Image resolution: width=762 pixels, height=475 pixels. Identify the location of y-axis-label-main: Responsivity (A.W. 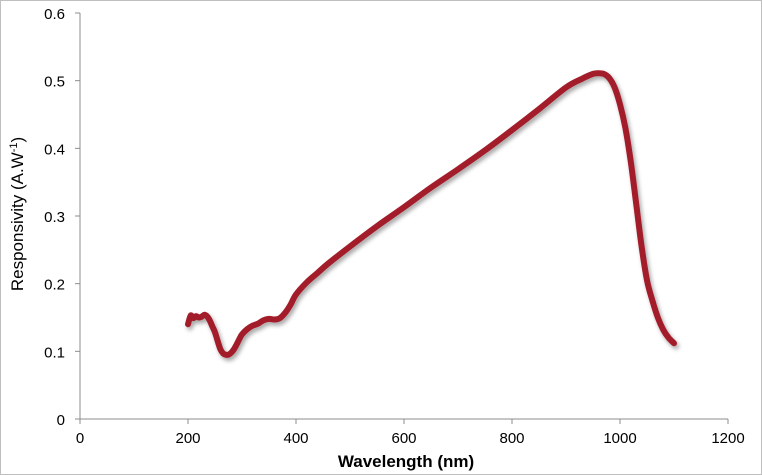
(17, 221).